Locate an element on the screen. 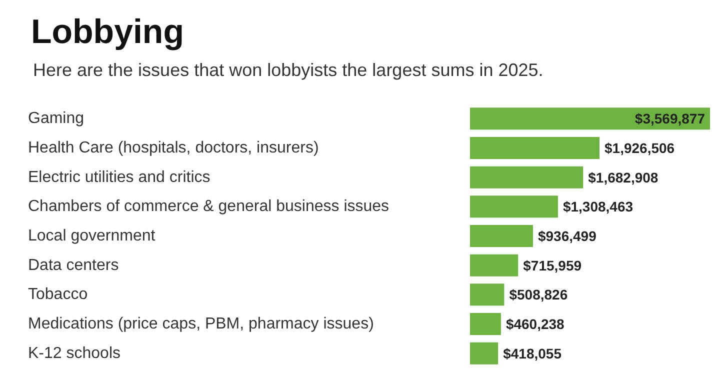  y-tick-label: Chambers of commerce & general business issues is located at coordinates (209, 207).